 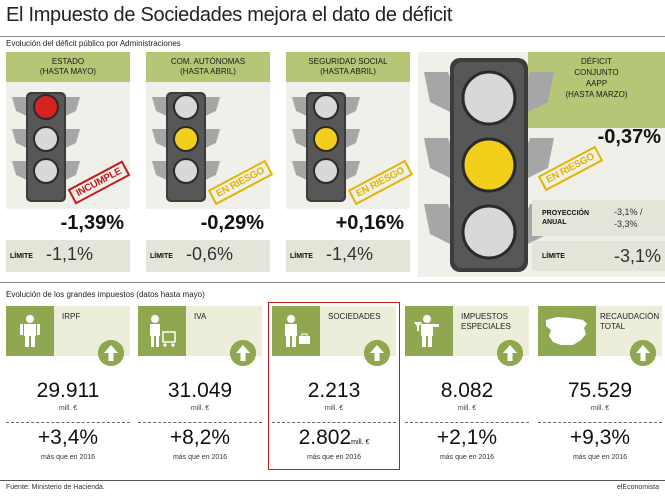 What do you see at coordinates (567, 331) in the screenshot?
I see `spain-map-icon` at bounding box center [567, 331].